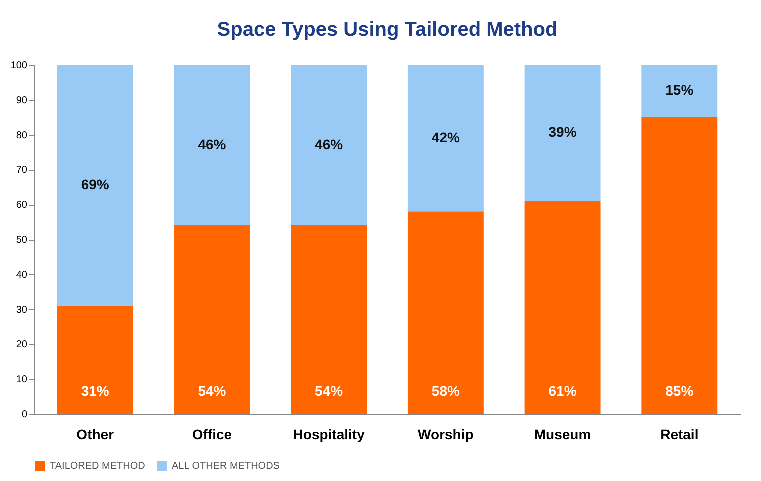  I want to click on y-tick-label: 90, so click(22, 100).